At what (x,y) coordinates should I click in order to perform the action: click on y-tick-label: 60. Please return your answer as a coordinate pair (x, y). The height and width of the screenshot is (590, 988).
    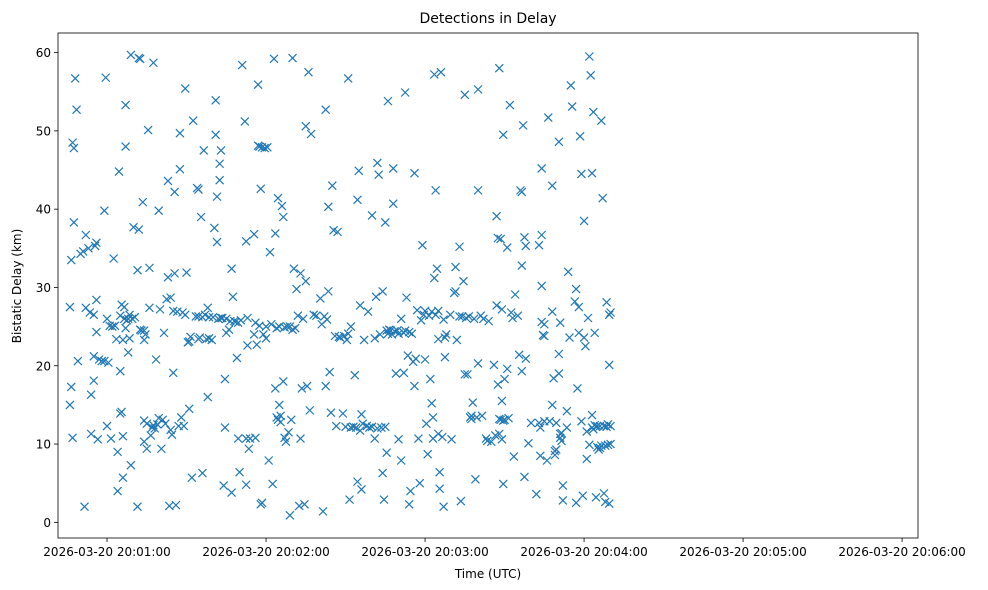
    Looking at the image, I should click on (43, 53).